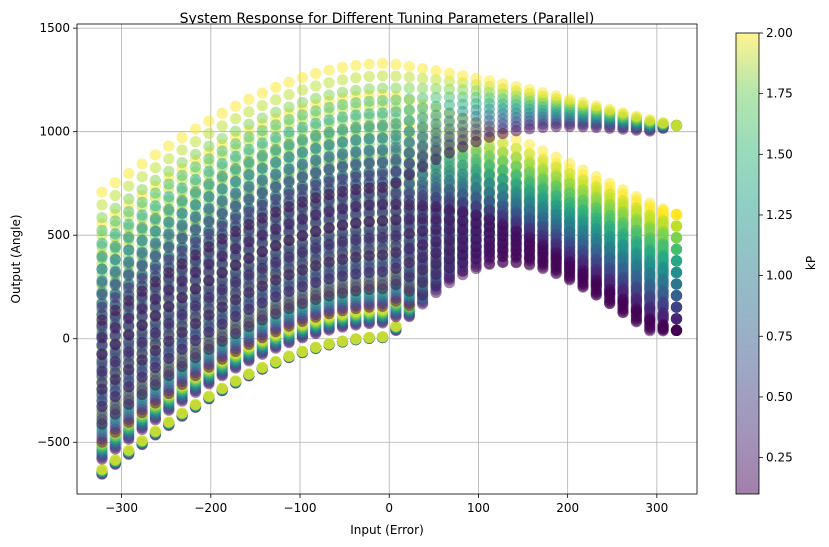 This screenshot has height=547, width=829. I want to click on colorbar-label: kP, so click(811, 263).